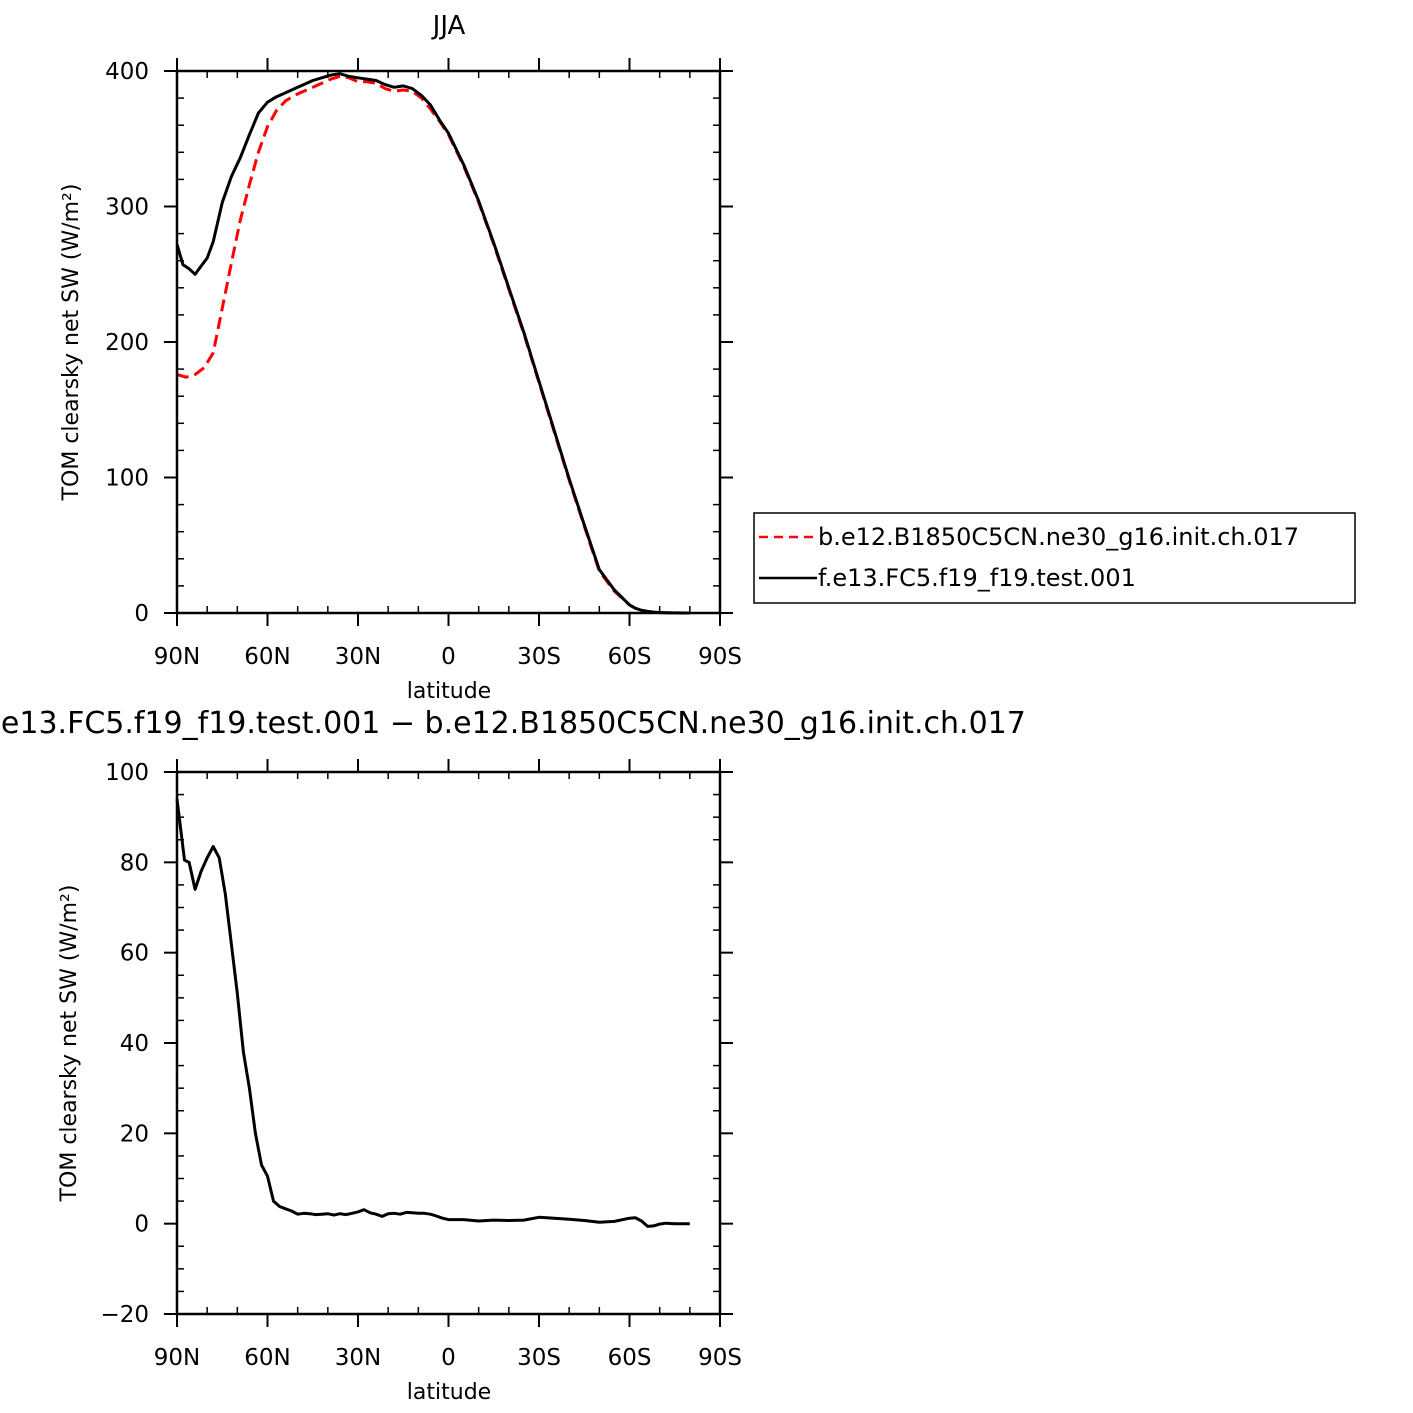 Image resolution: width=1413 pixels, height=1413 pixels. What do you see at coordinates (358, 657) in the screenshot?
I see `top-x-tick-label: 30N` at bounding box center [358, 657].